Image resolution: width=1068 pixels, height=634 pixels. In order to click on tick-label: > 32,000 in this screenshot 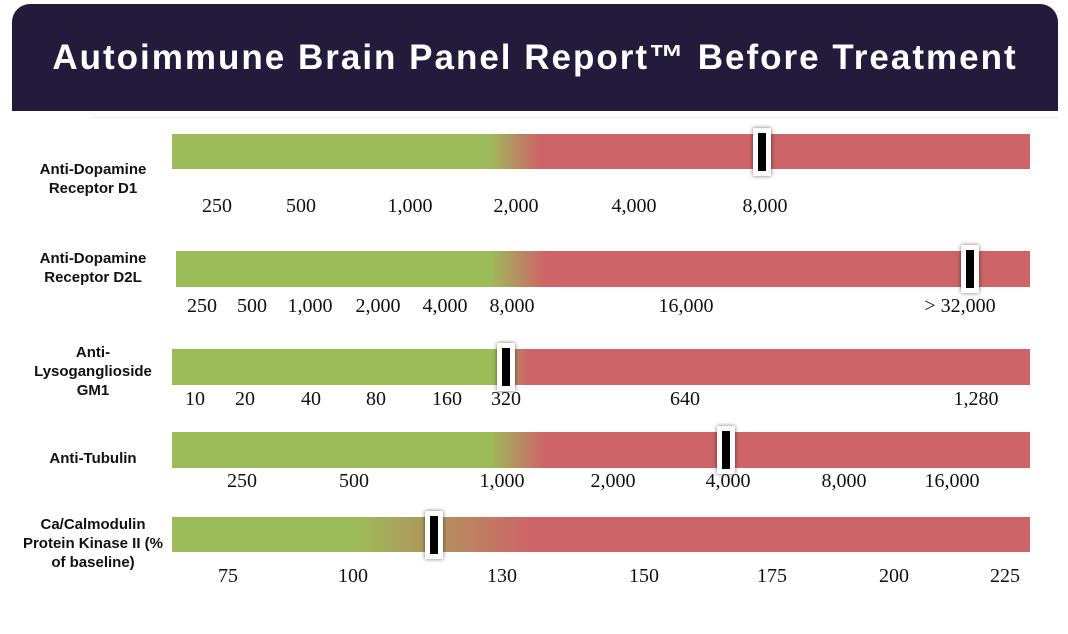, I will do `click(960, 306)`.